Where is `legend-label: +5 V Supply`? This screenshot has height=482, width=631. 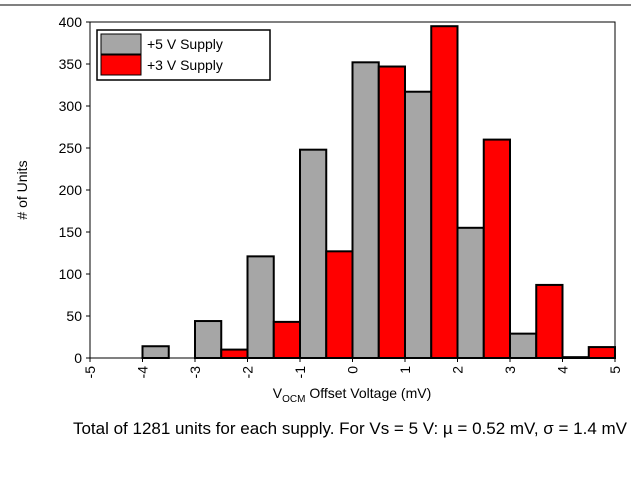
legend-label: +5 V Supply is located at coordinates (185, 44).